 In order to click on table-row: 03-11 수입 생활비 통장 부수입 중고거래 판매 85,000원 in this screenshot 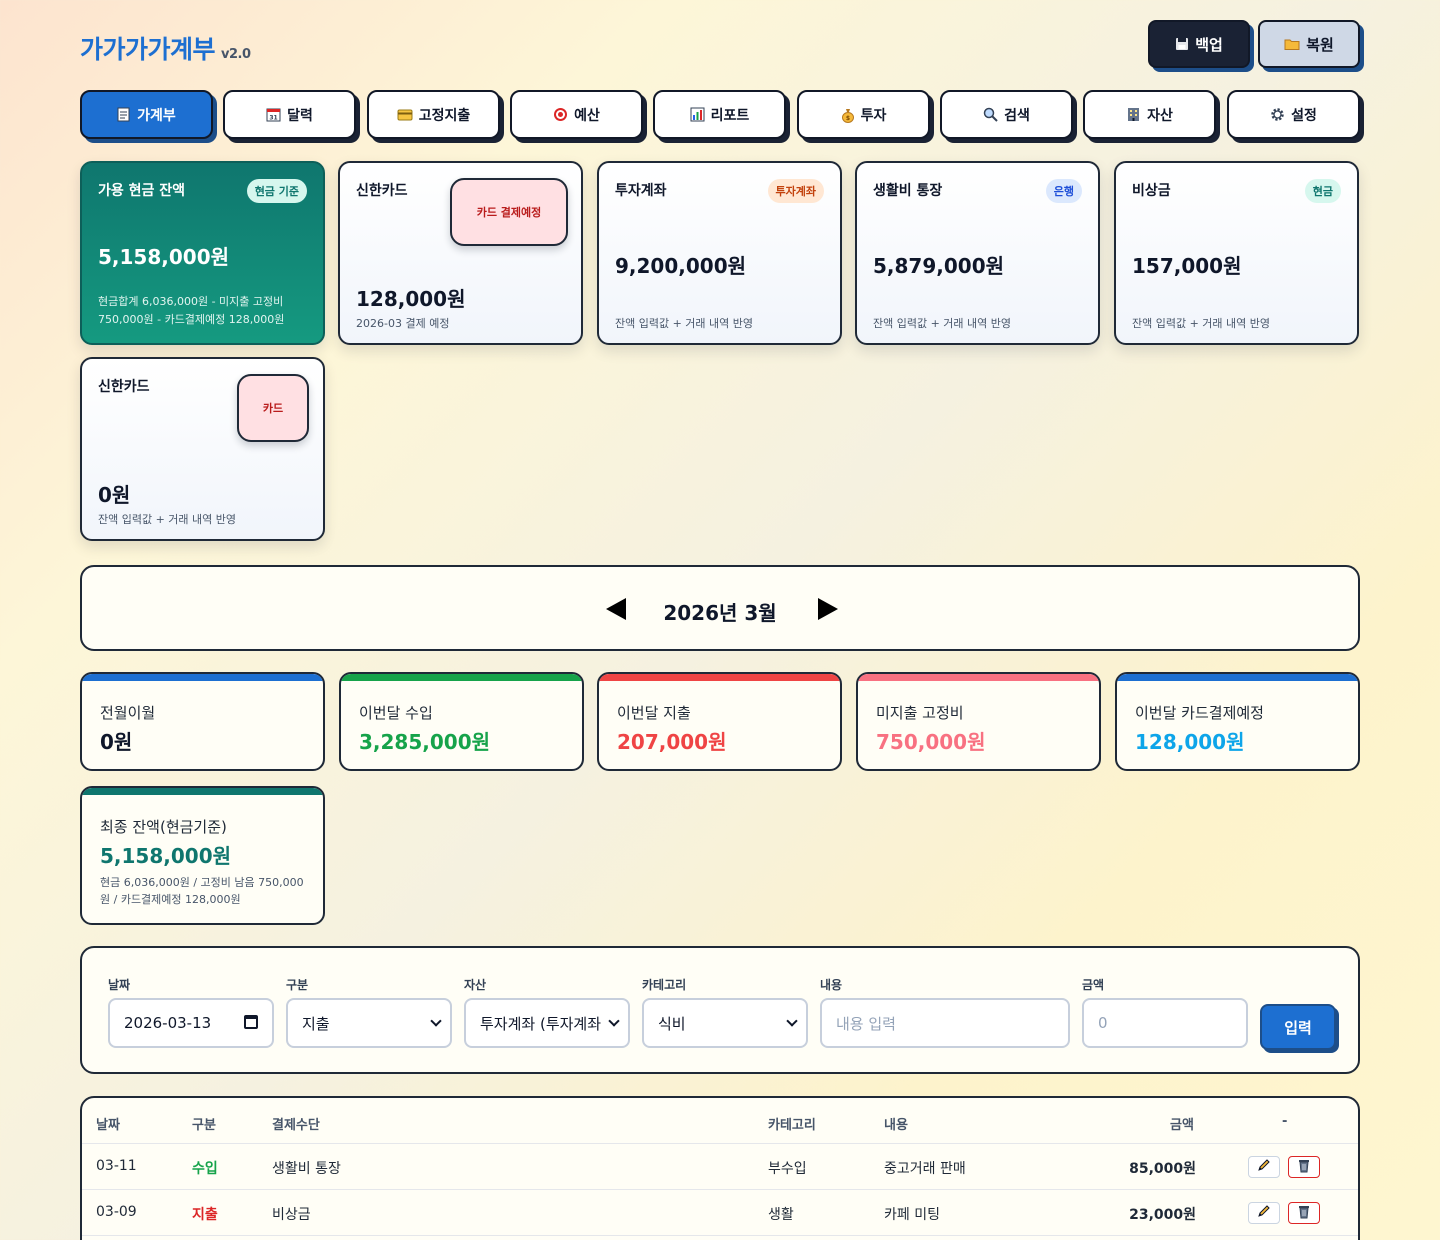, I will do `click(720, 1167)`.